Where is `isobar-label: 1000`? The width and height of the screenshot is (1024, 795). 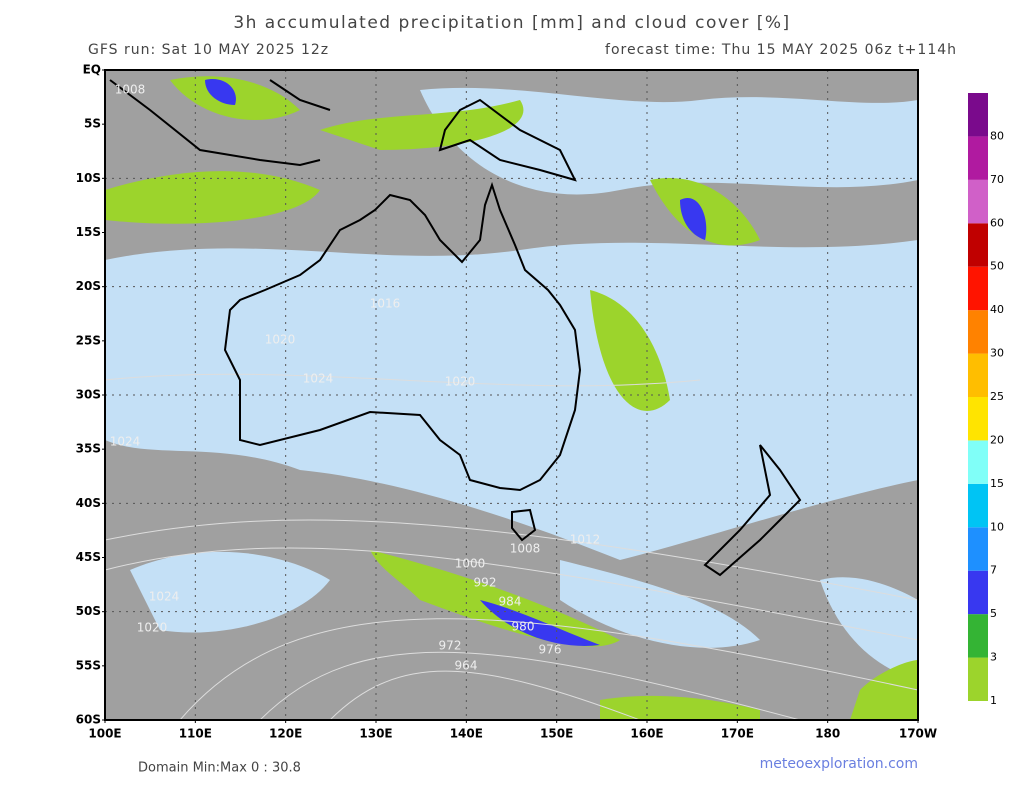 isobar-label: 1000 is located at coordinates (470, 564).